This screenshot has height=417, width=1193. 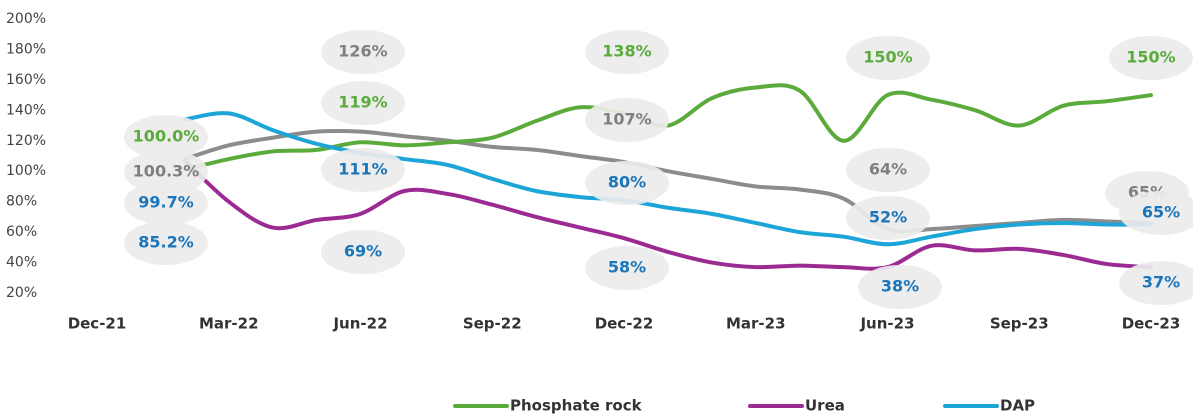 I want to click on x-tick-label: Jun-22, so click(x=359, y=324).